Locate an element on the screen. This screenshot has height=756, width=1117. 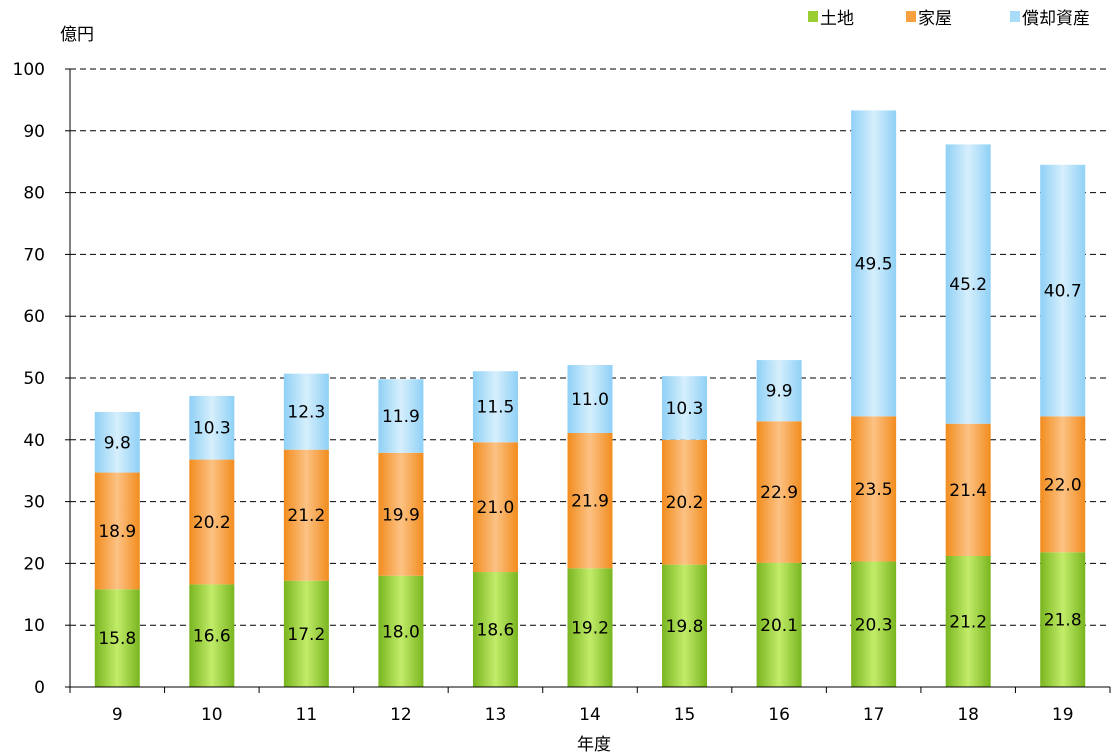
data-label: 22.0 is located at coordinates (1063, 485).